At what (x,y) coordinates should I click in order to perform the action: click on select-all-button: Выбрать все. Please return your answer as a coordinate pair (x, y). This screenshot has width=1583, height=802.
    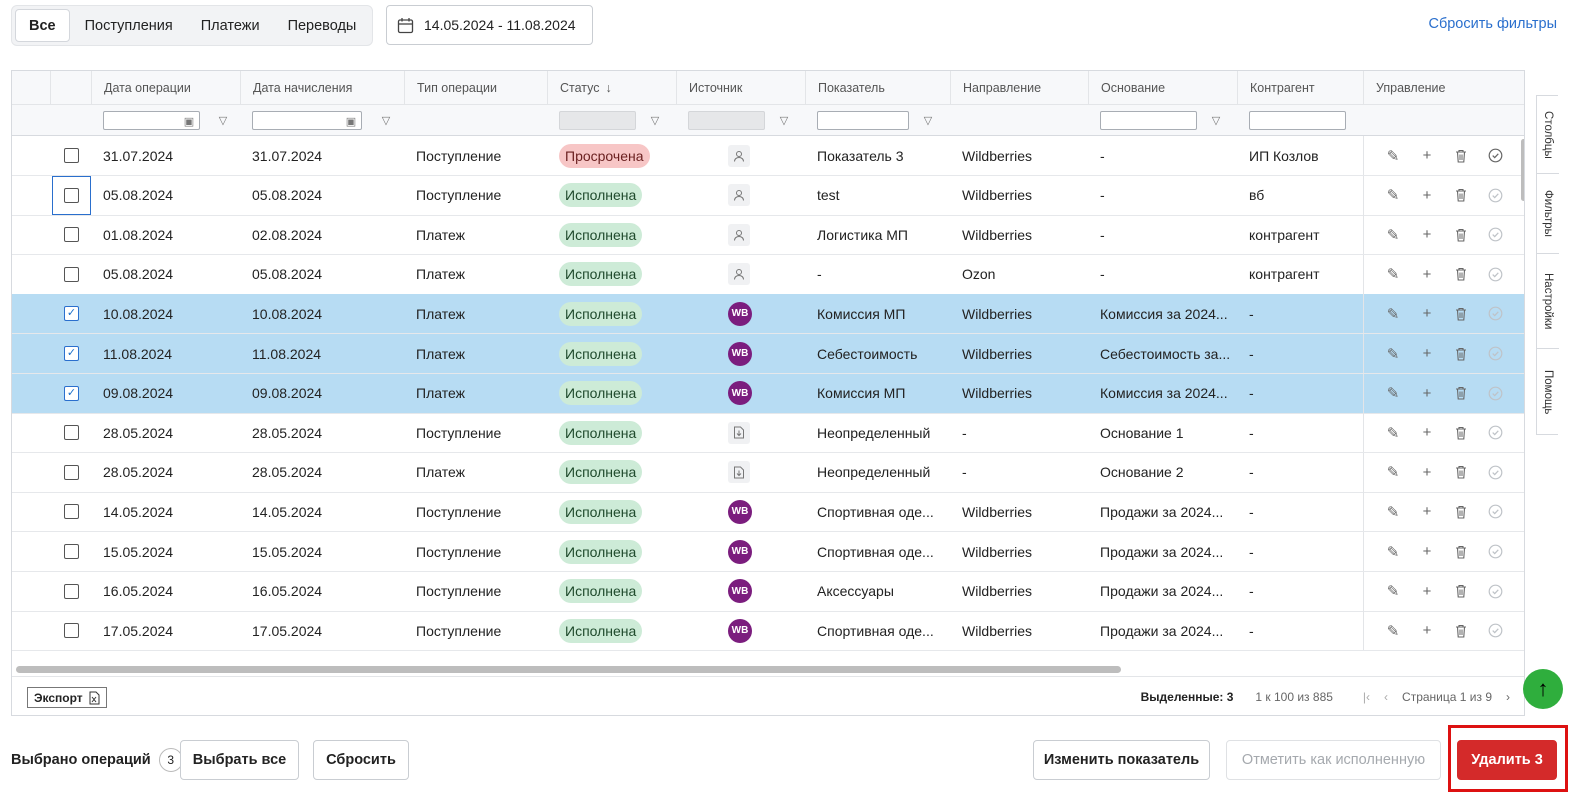
    Looking at the image, I should click on (239, 760).